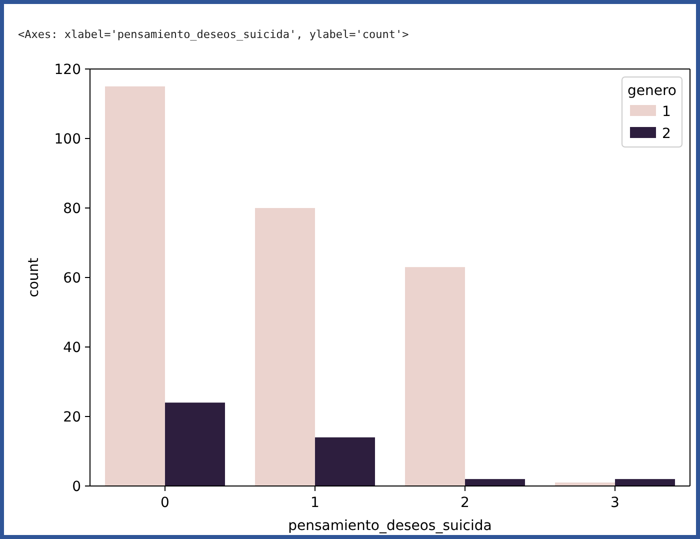 This screenshot has width=700, height=539. Describe the element at coordinates (34, 277) in the screenshot. I see `y-axis-title: count` at that location.